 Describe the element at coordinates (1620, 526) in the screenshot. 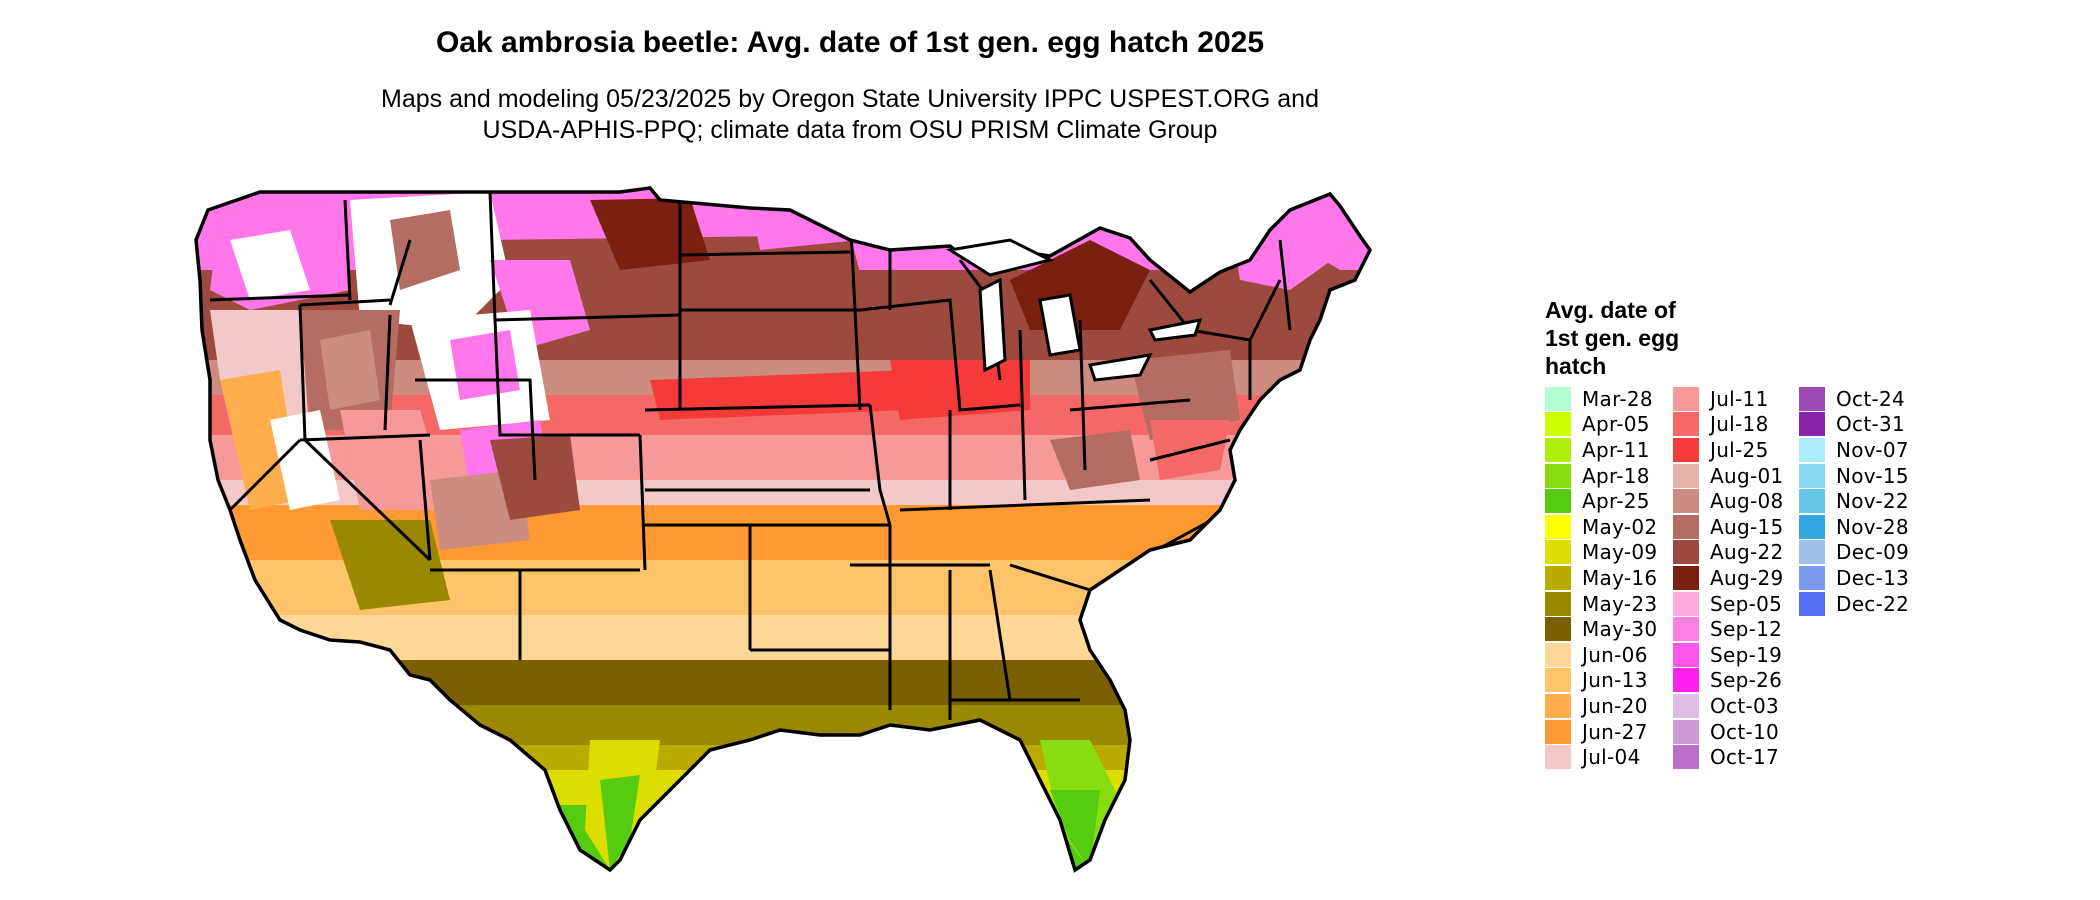

I see `legend-label: May-02` at that location.